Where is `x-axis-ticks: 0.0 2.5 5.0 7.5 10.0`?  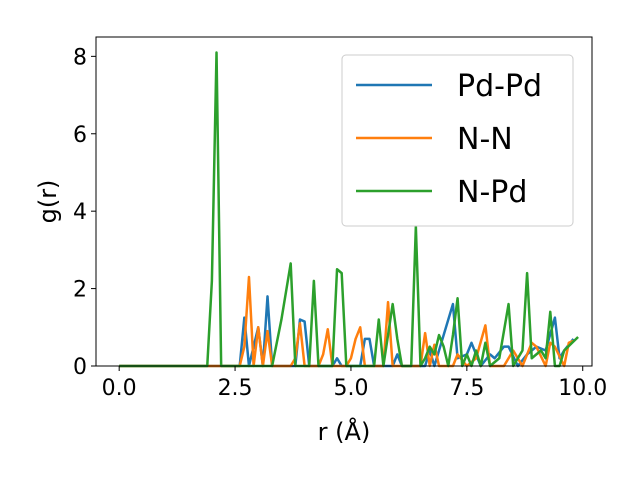 x-axis-ticks: 0.0 2.5 5.0 7.5 10.0 is located at coordinates (354, 383).